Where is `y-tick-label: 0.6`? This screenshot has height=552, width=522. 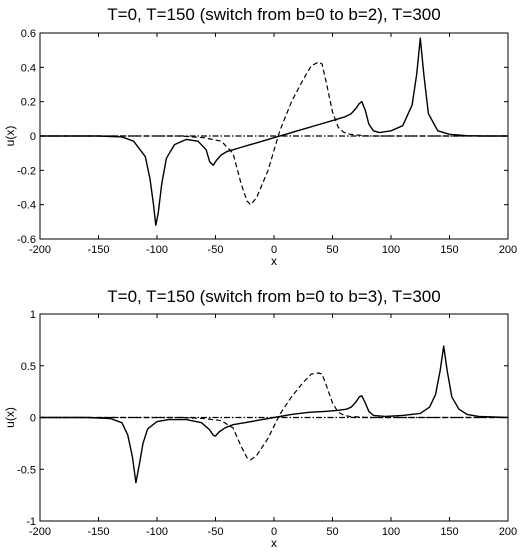
y-tick-label: 0.6 is located at coordinates (28, 34).